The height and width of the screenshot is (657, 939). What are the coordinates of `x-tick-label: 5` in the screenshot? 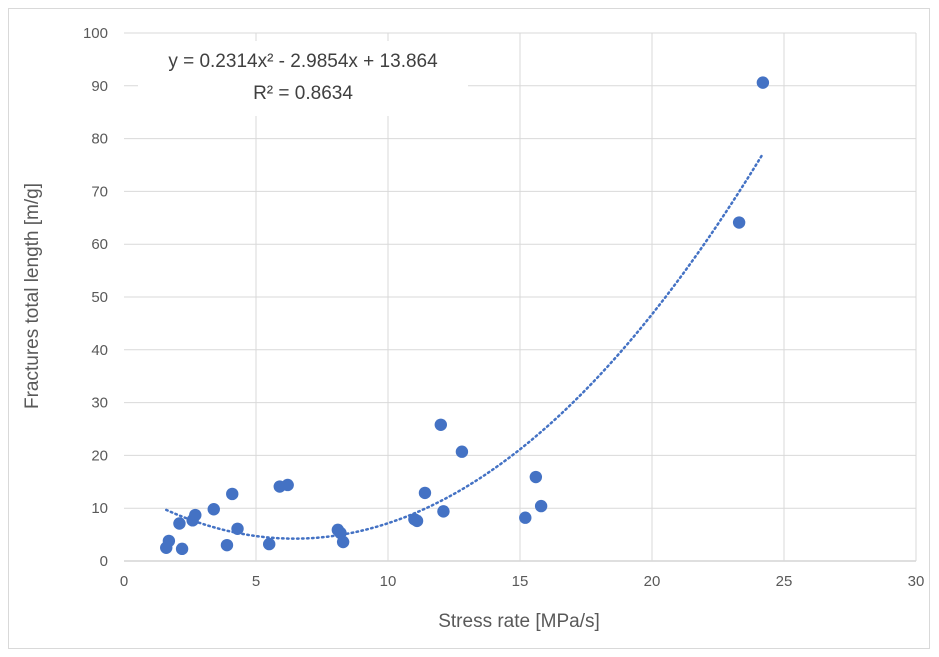 It's located at (256, 581).